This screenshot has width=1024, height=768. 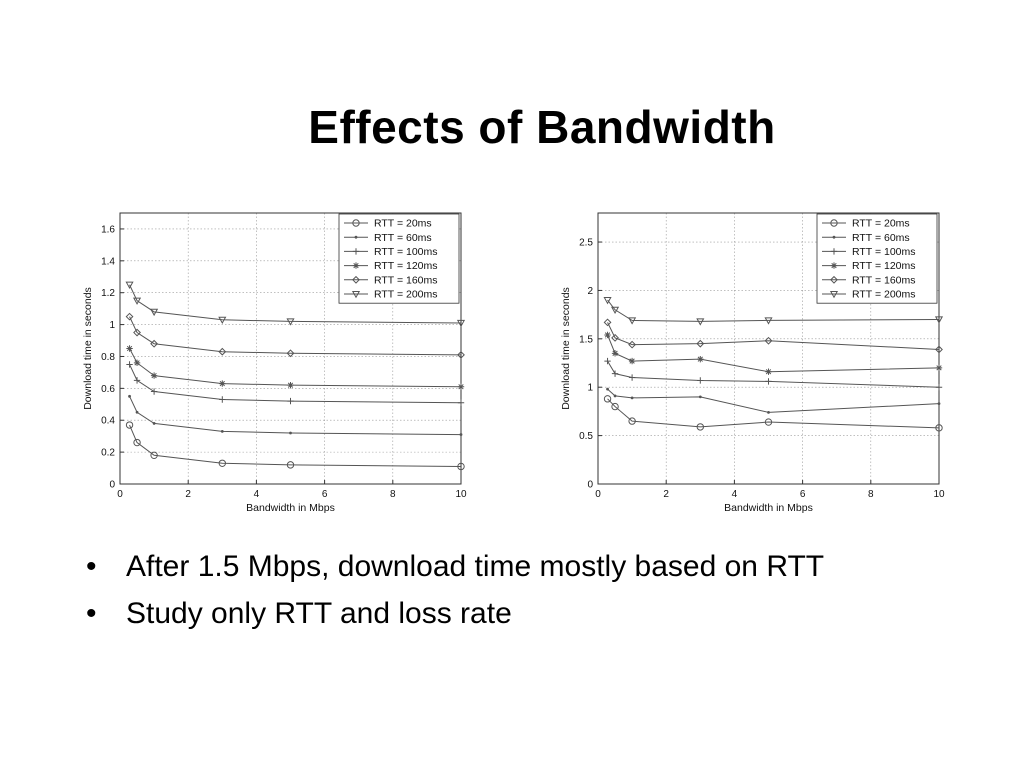 What do you see at coordinates (403, 224) in the screenshot?
I see `legend-label: RTT = 20ms` at bounding box center [403, 224].